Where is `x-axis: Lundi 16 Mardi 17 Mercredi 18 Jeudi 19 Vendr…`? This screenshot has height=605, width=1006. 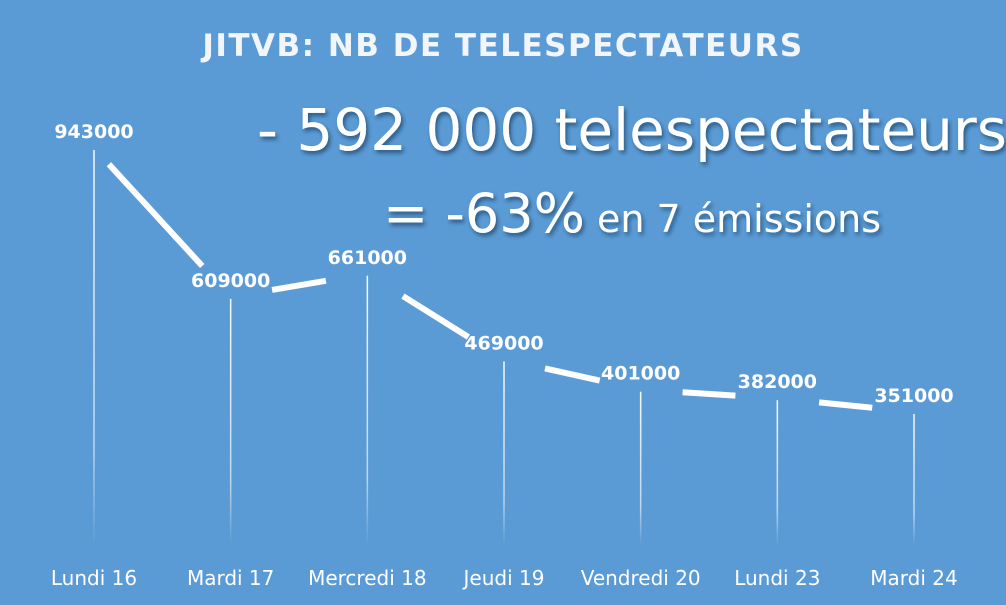 x-axis: Lundi 16 Mardi 17 Mercredi 18 Jeudi 19 Vendr… is located at coordinates (504, 578).